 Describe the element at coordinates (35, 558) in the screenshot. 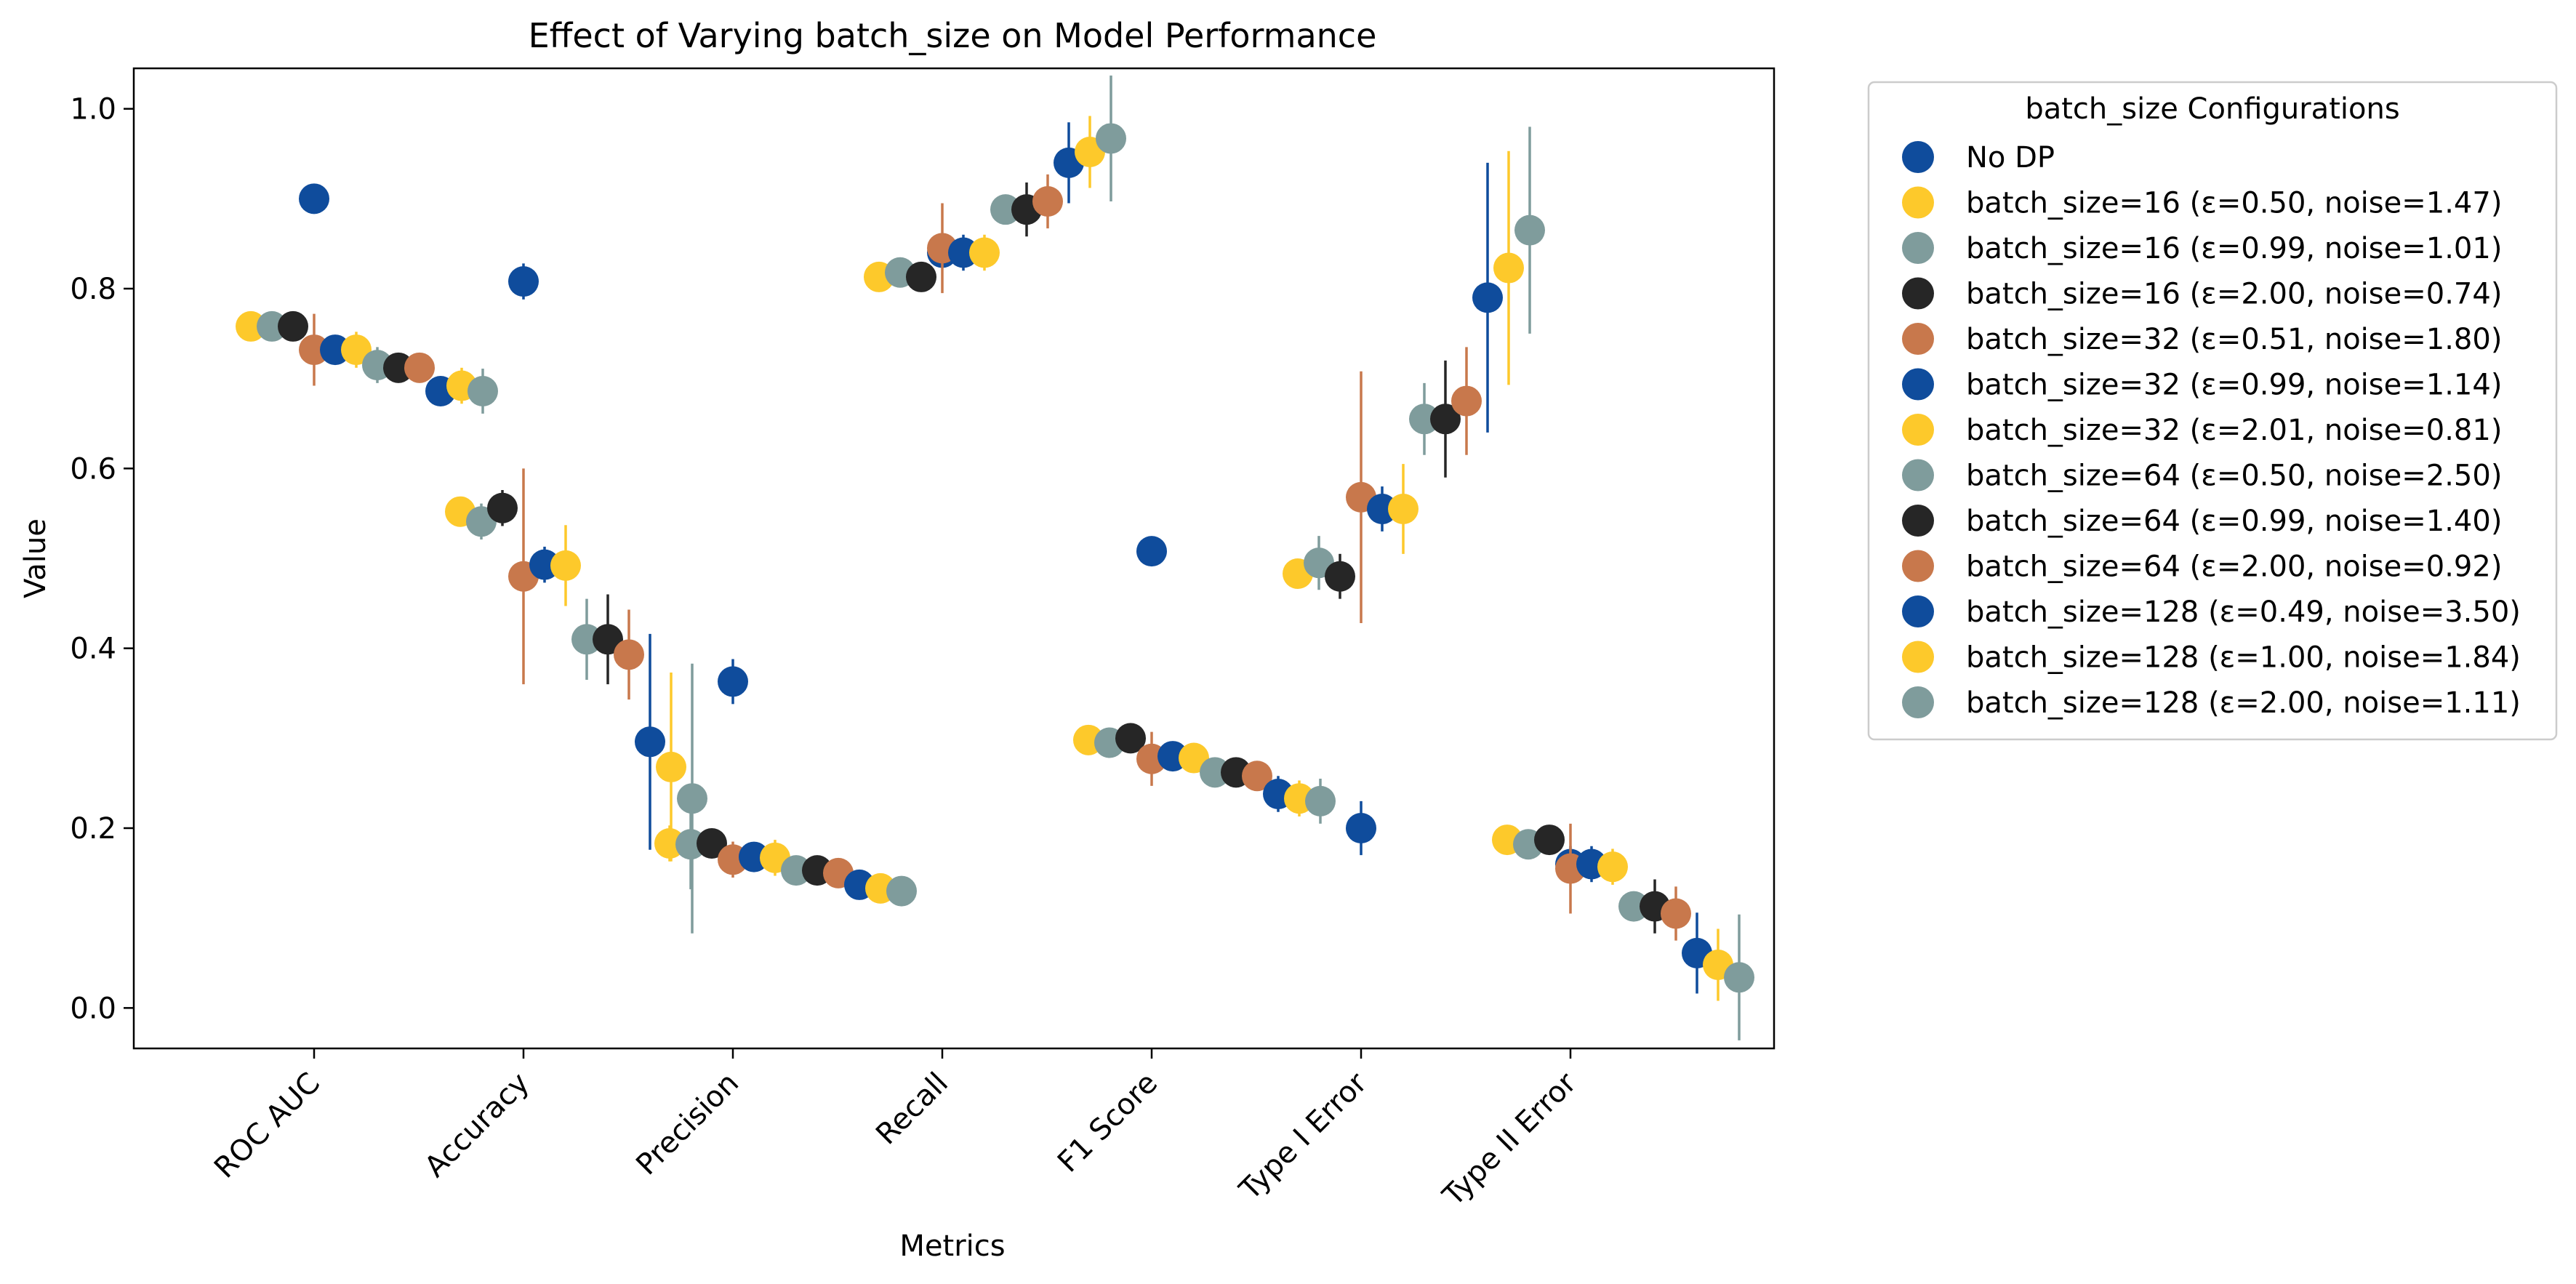

I see `y-axis-label: Value` at that location.